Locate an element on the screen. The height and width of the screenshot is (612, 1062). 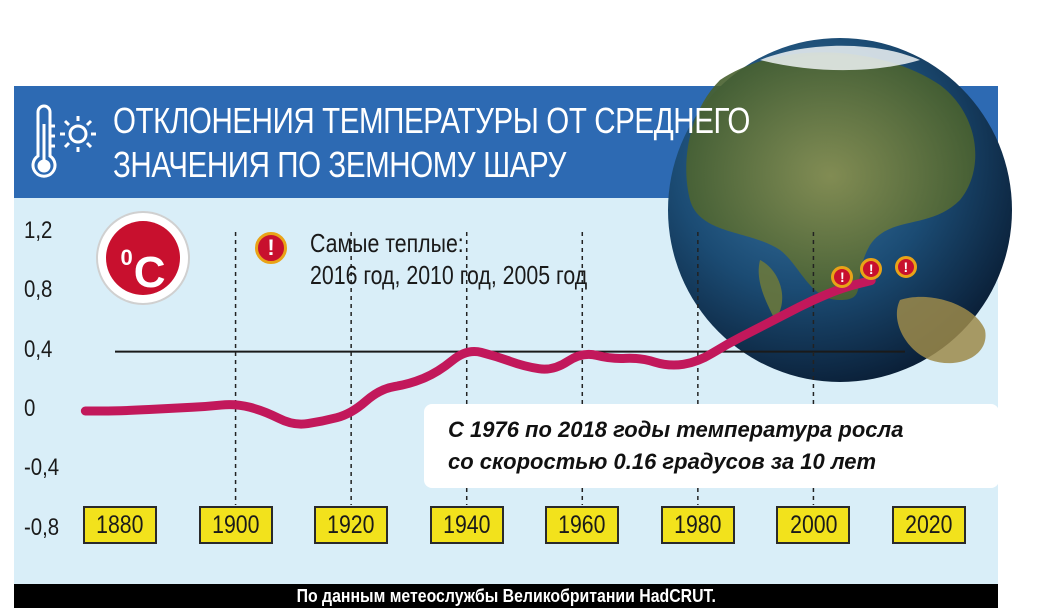
x-tick-label: 2020 is located at coordinates (929, 525).